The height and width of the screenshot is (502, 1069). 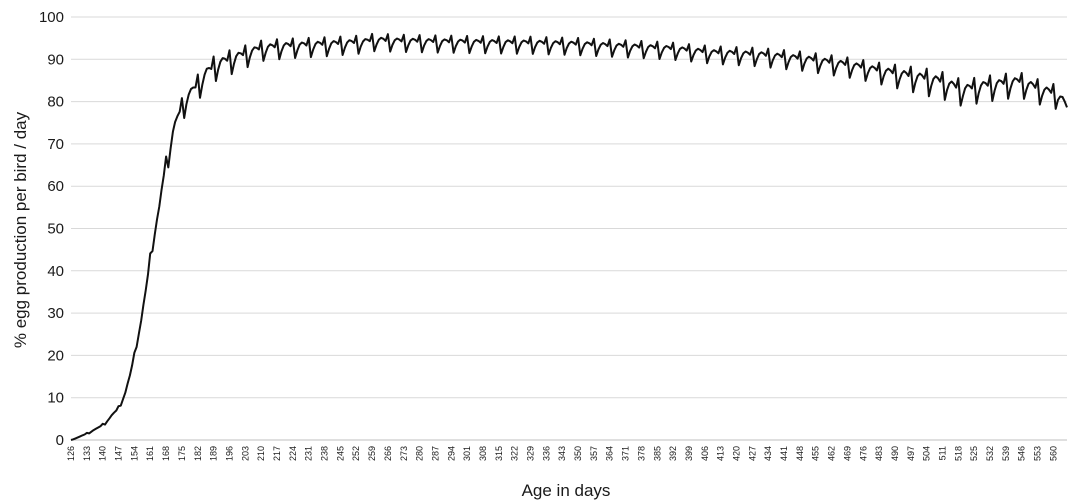 I want to click on x-tick-label: 518, so click(x=958, y=453).